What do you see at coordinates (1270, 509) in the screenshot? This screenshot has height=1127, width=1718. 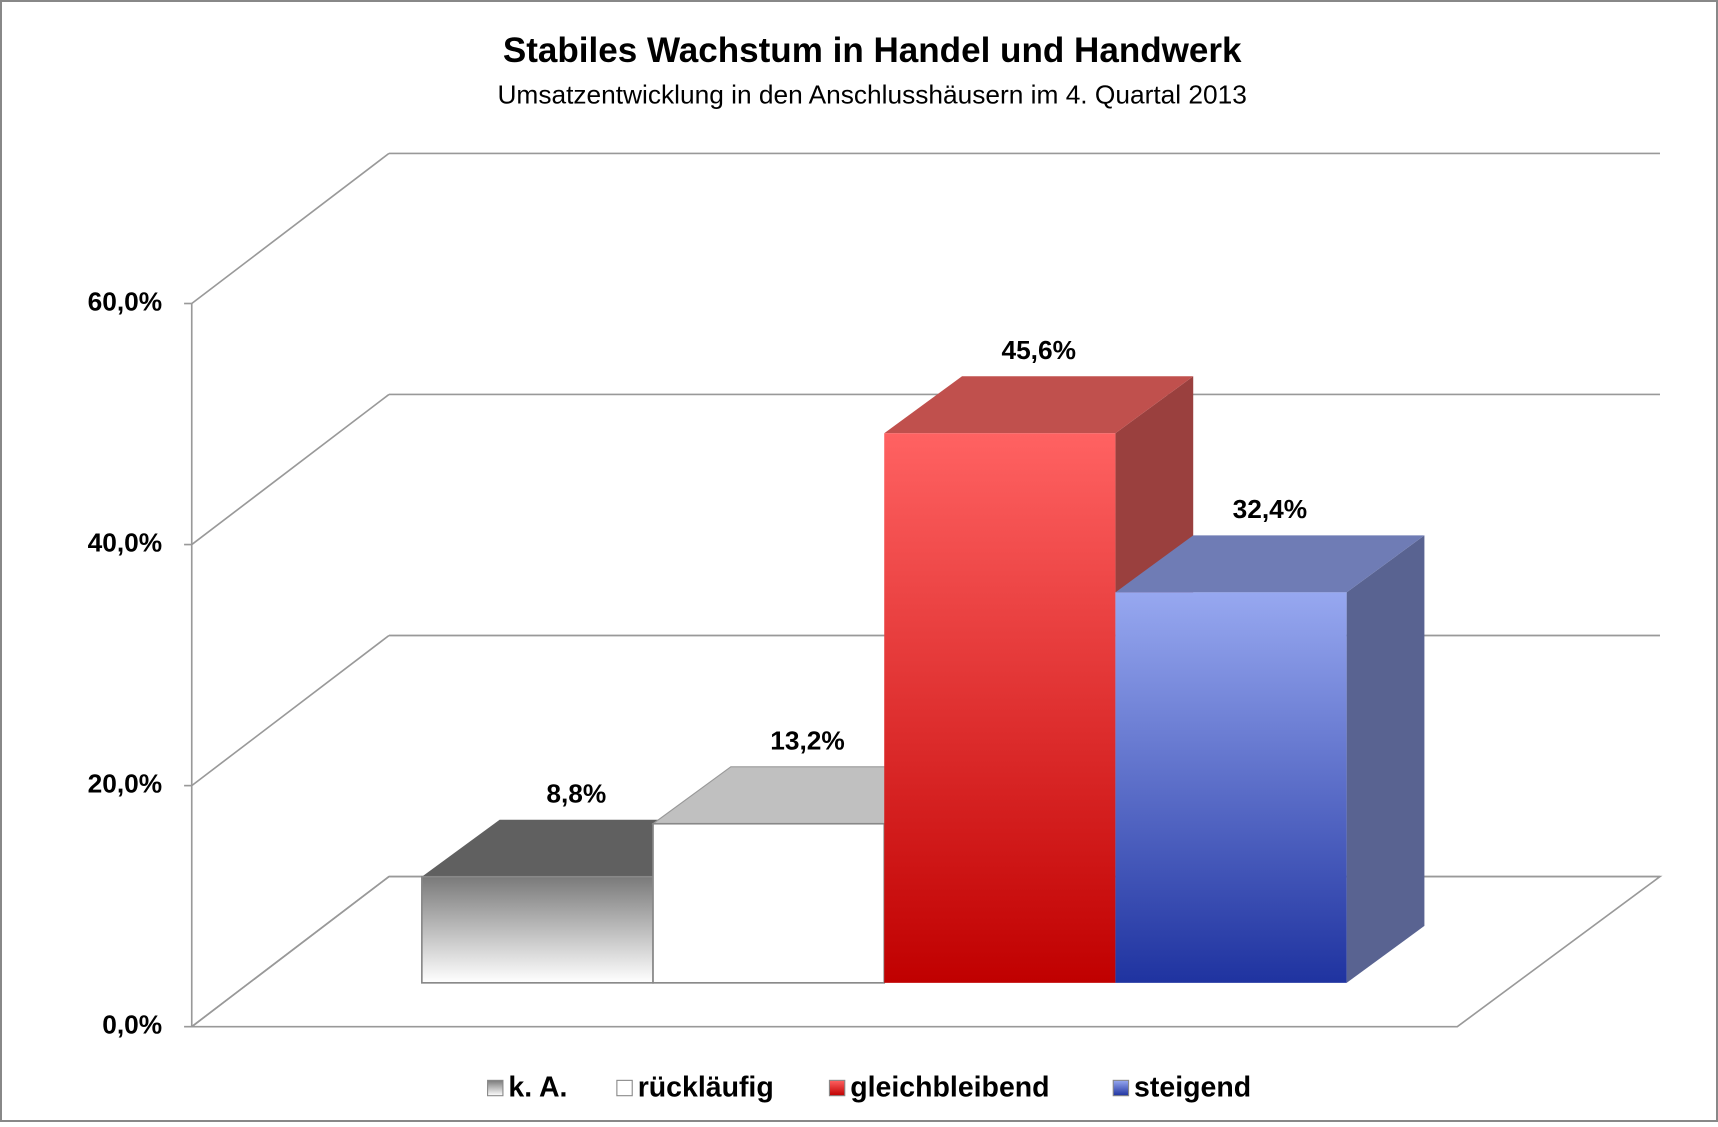 I see `value-label: 32,4%` at bounding box center [1270, 509].